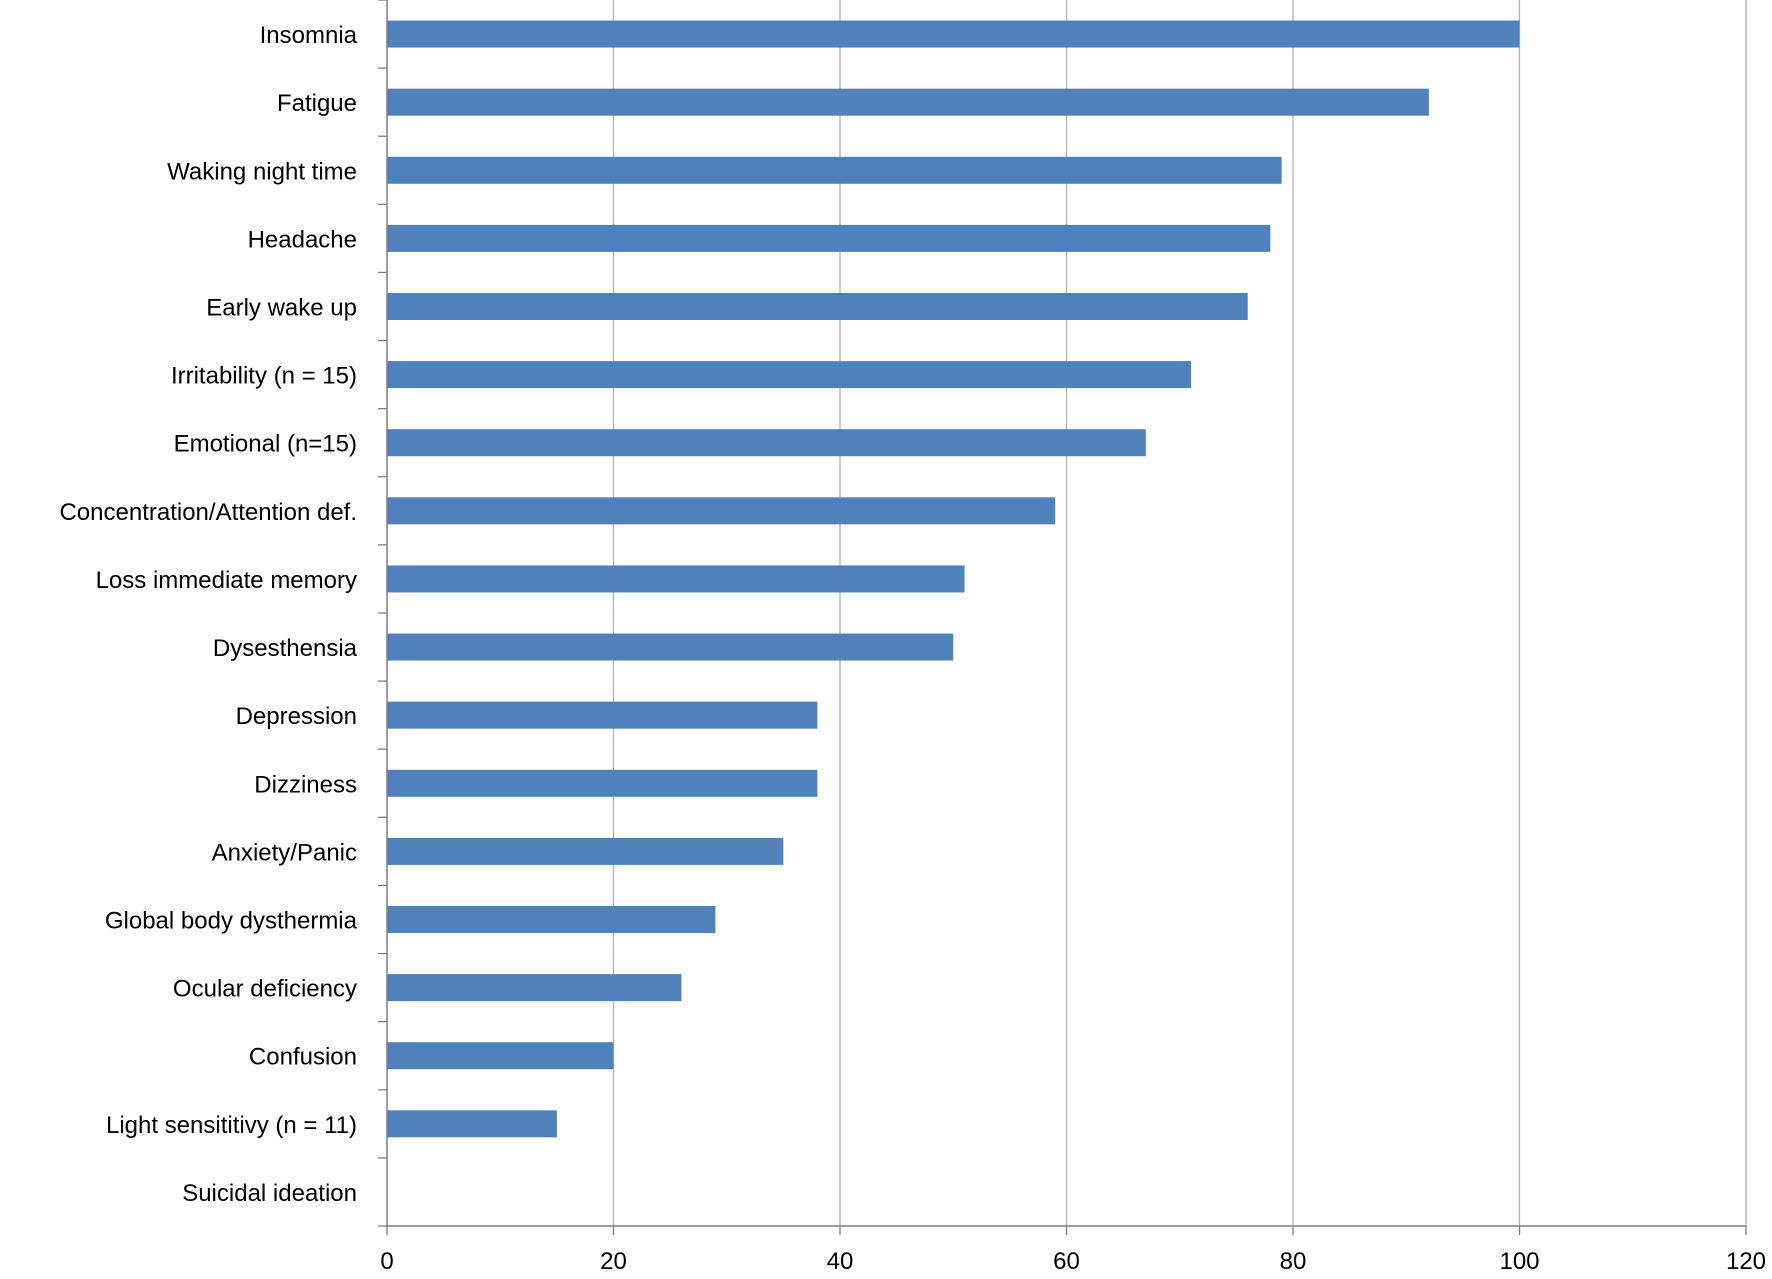  I want to click on x-tick-label: 0, so click(386, 1261).